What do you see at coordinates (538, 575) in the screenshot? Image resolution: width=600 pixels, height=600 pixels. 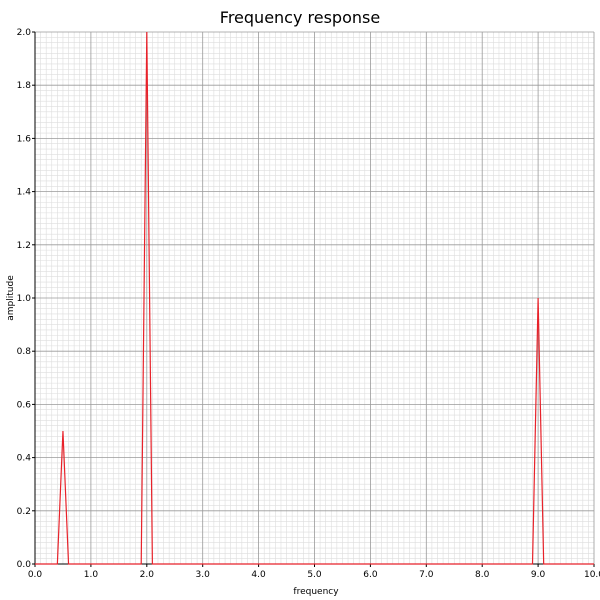 I see `x-tick-label: 9.0` at bounding box center [538, 575].